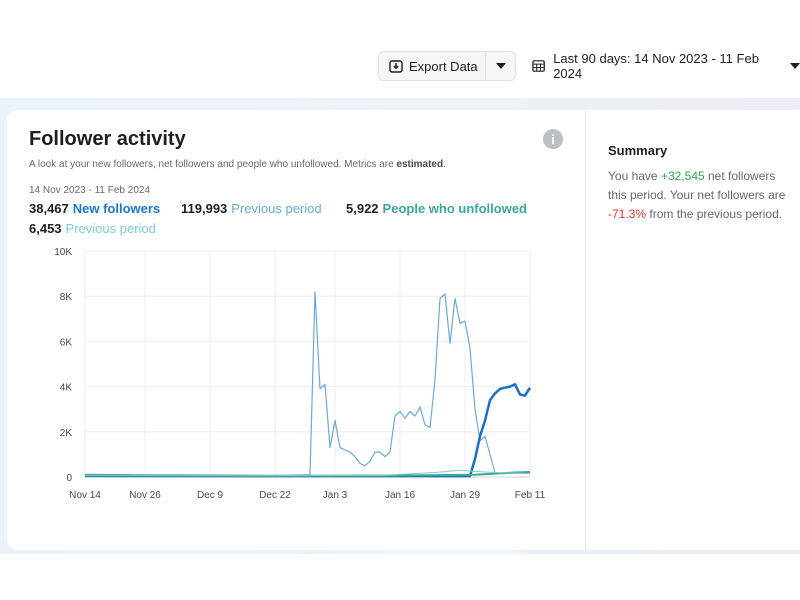 This screenshot has height=600, width=800. Describe the element at coordinates (682, 176) in the screenshot. I see `net-followers-value: +32,545` at that location.